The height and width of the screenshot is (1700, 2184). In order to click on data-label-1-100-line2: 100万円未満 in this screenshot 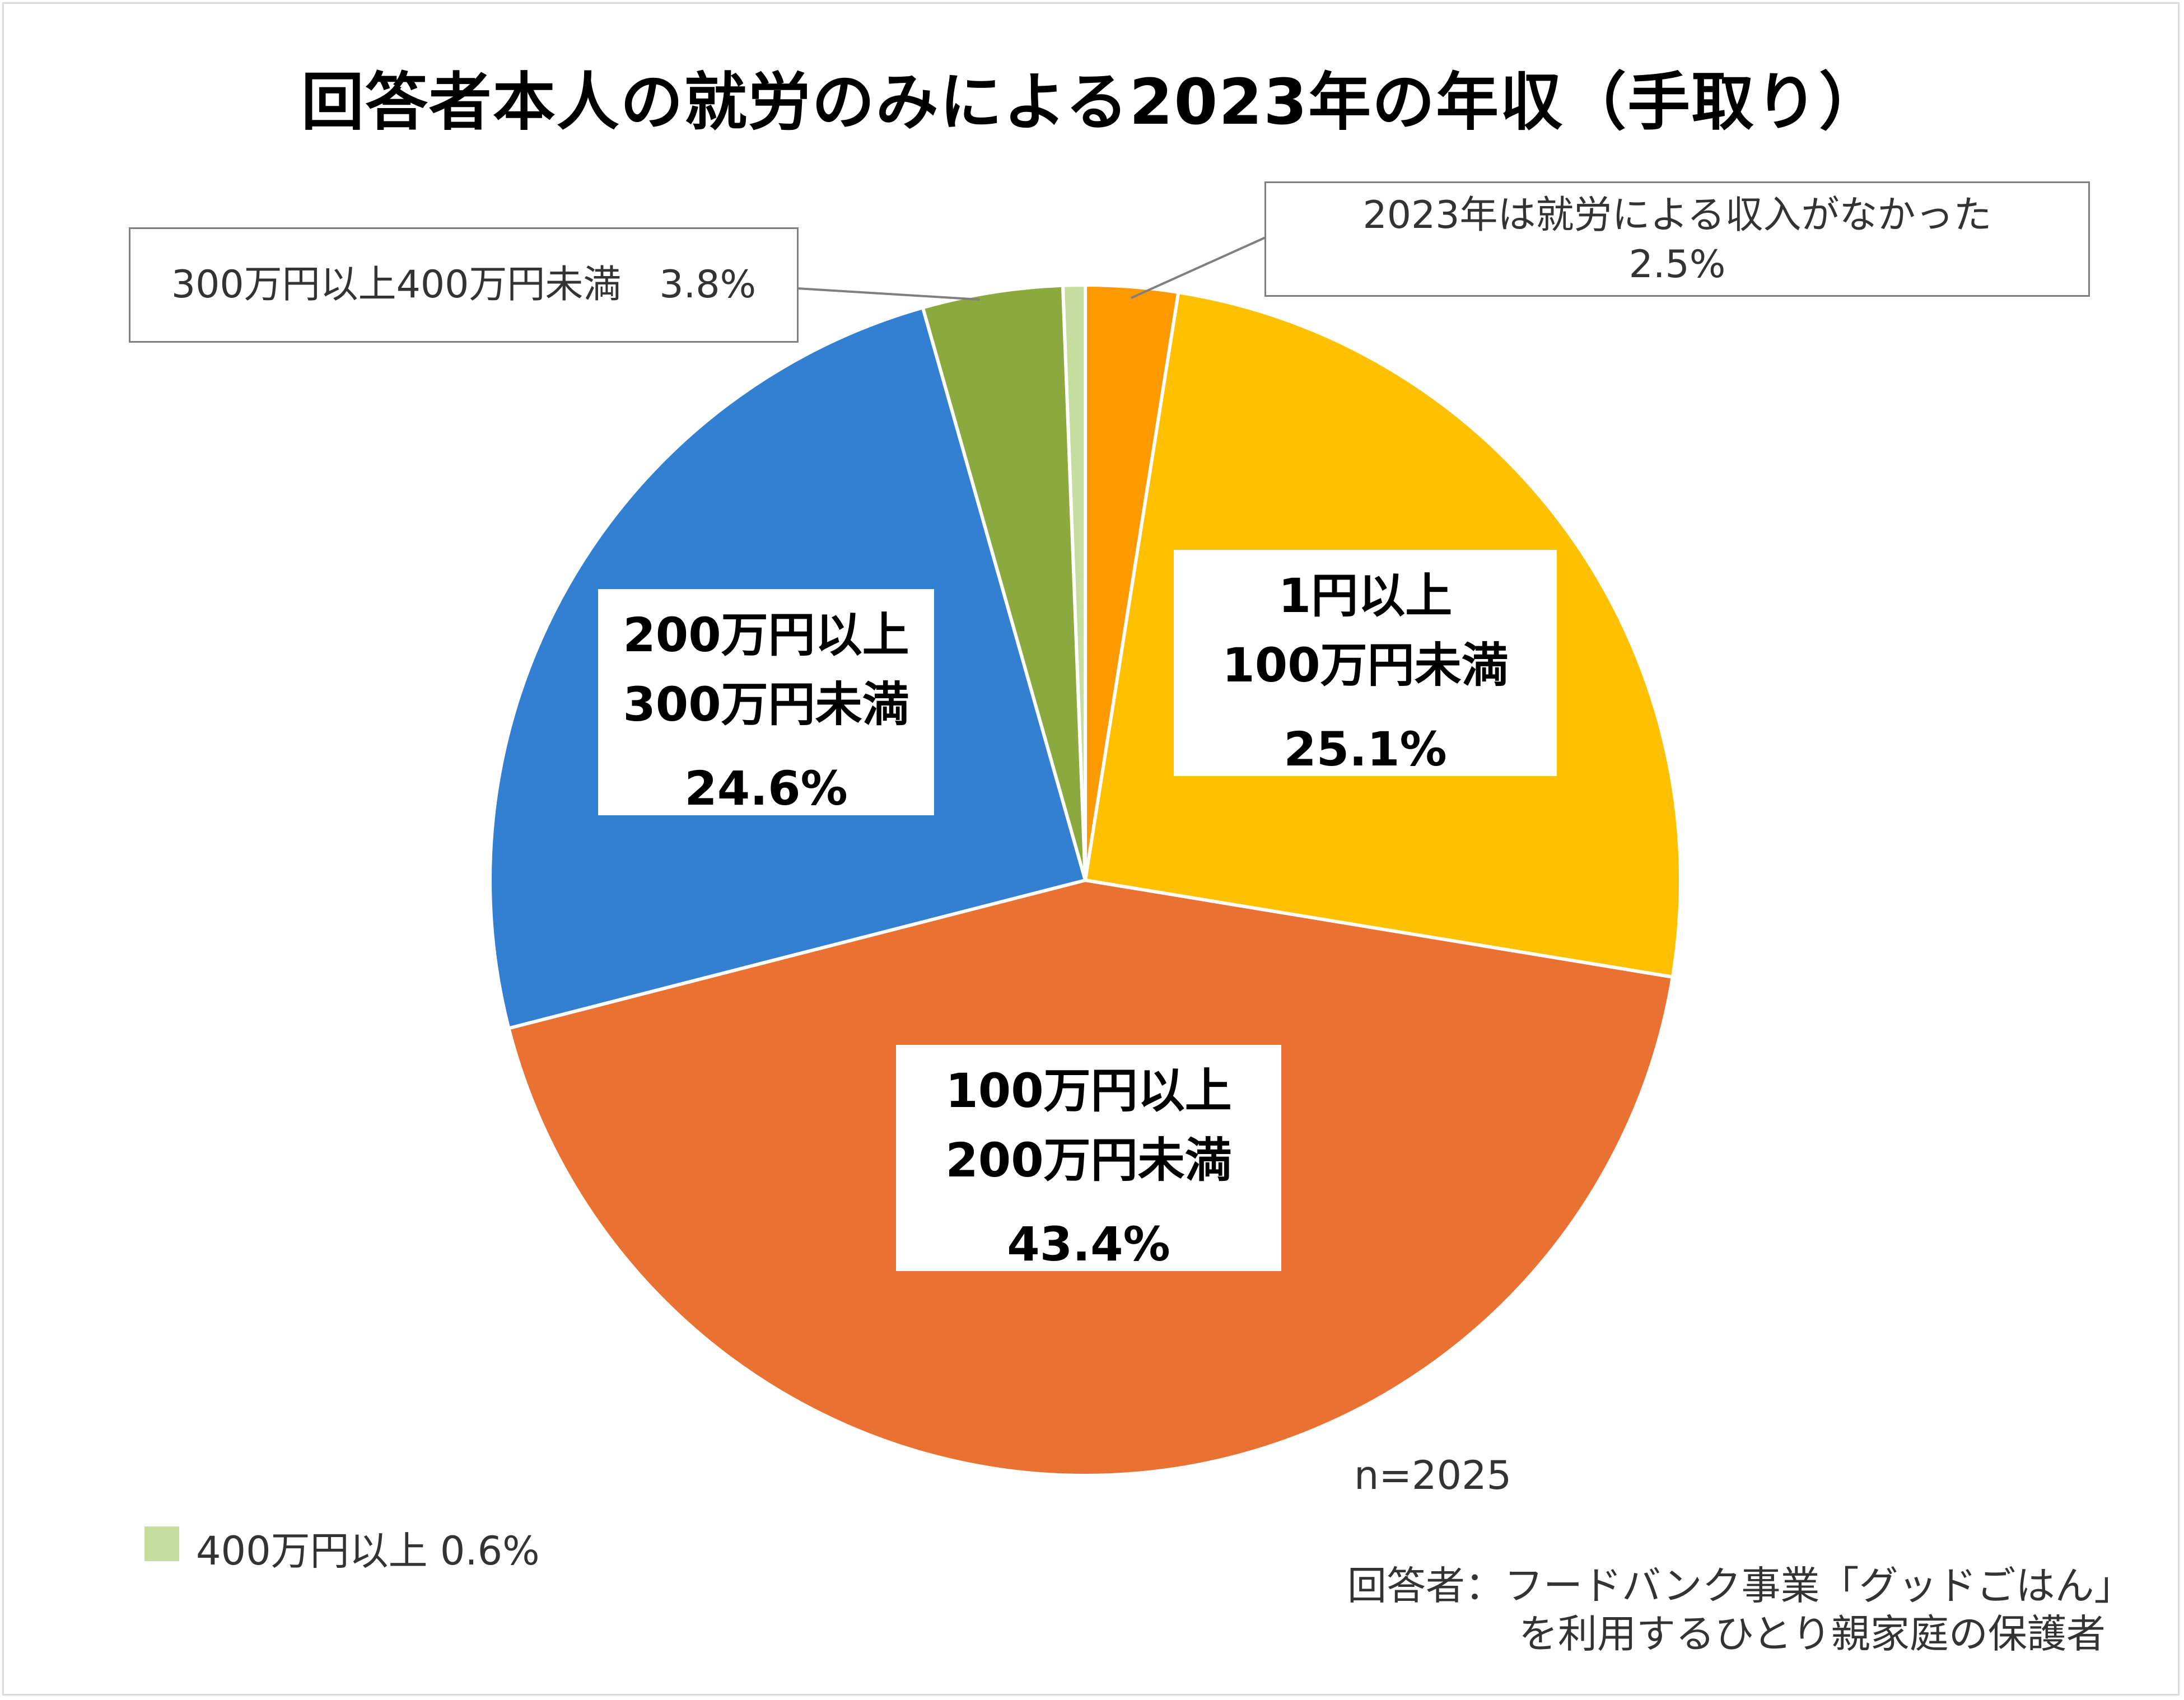, I will do `click(1366, 665)`.